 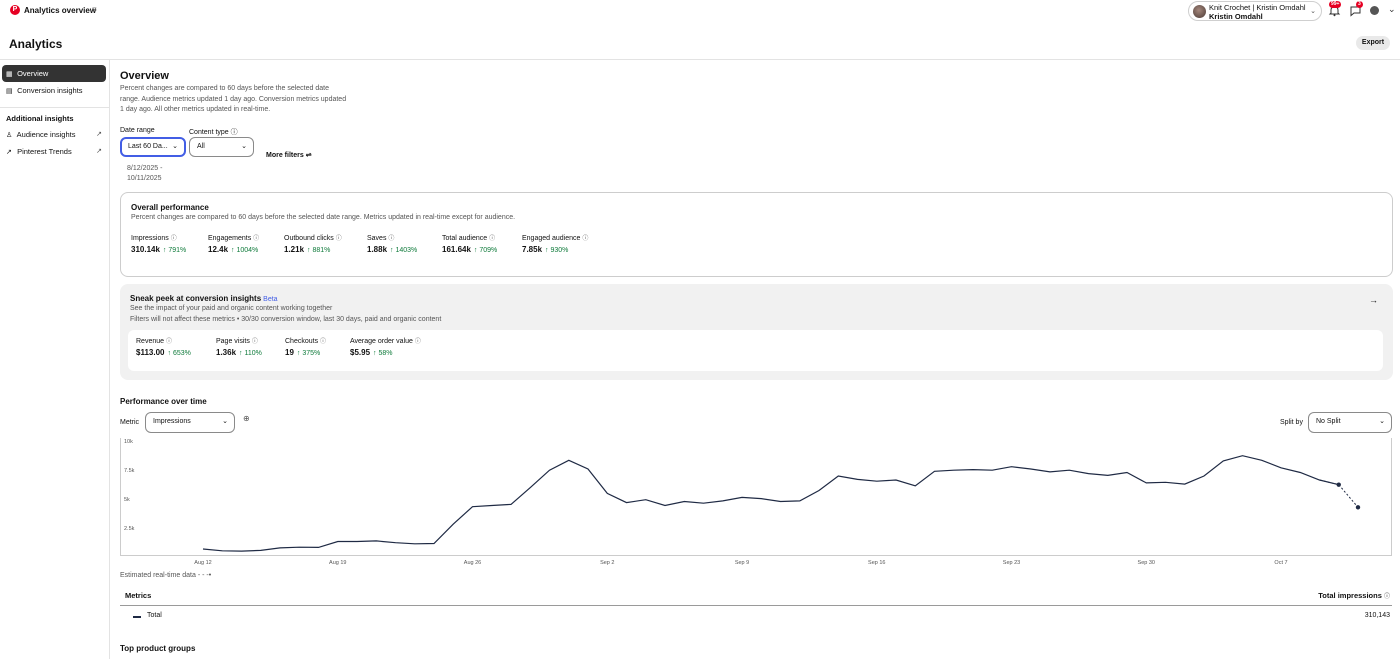 I want to click on y-tick-label: 2.5k, so click(x=129, y=529).